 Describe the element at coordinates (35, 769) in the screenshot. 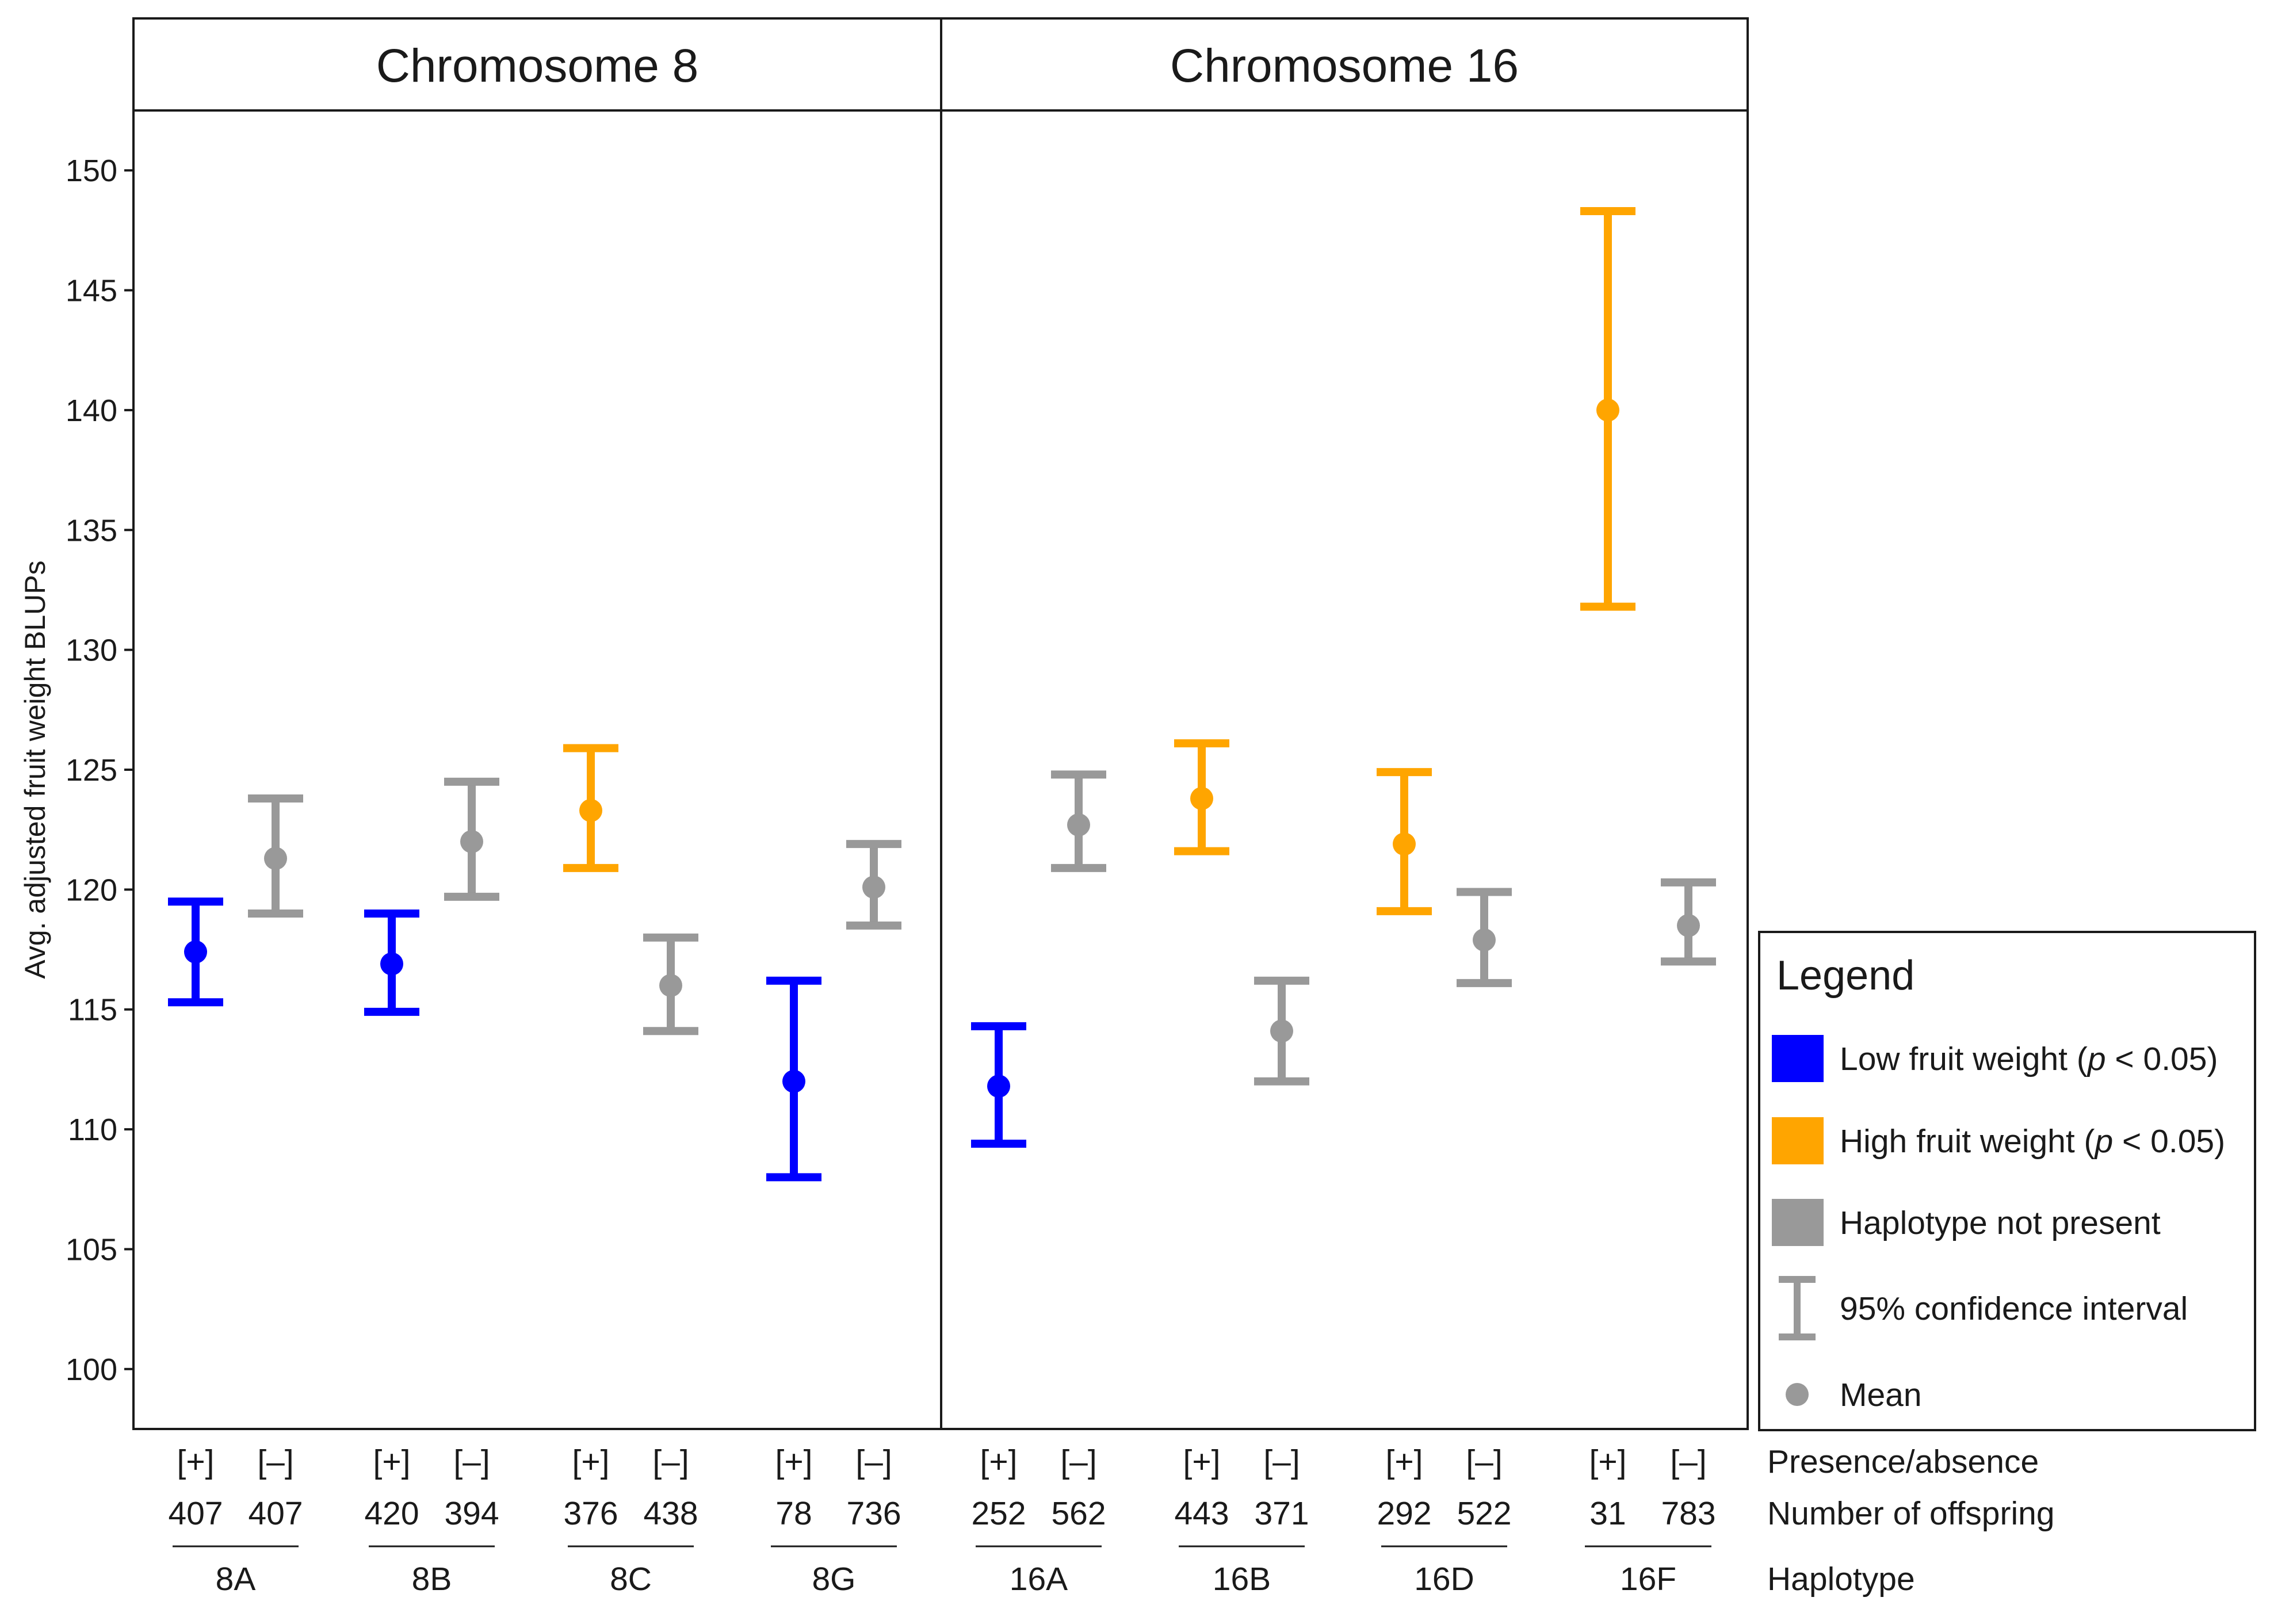

I see `y-axis-label: Avg. adjusted fruit weight BLUPs` at that location.